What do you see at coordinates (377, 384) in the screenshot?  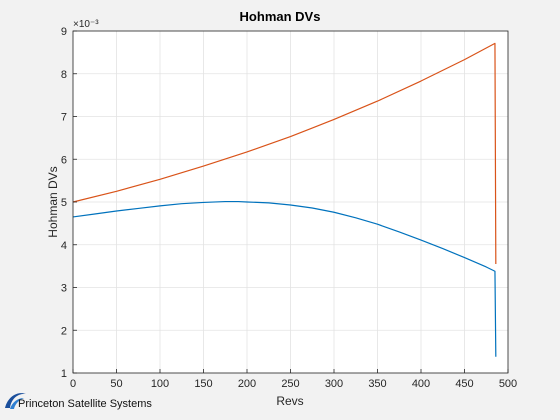 I see `x-tick-label: 350` at bounding box center [377, 384].